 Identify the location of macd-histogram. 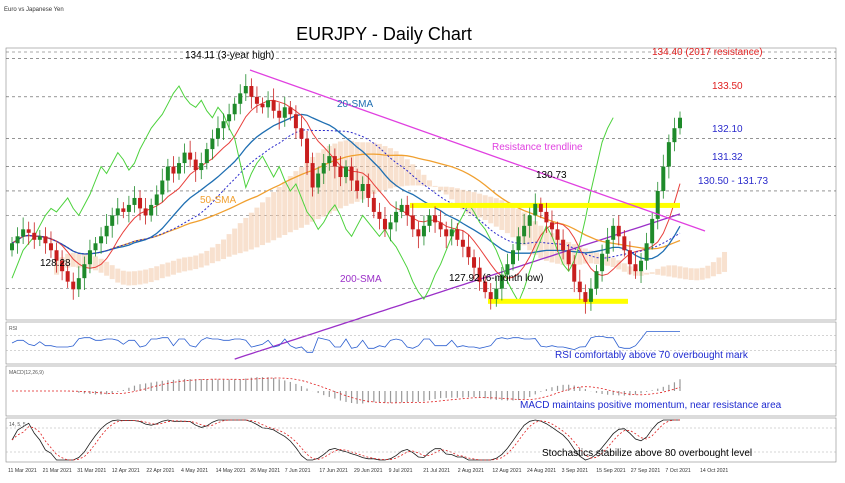
(346, 390).